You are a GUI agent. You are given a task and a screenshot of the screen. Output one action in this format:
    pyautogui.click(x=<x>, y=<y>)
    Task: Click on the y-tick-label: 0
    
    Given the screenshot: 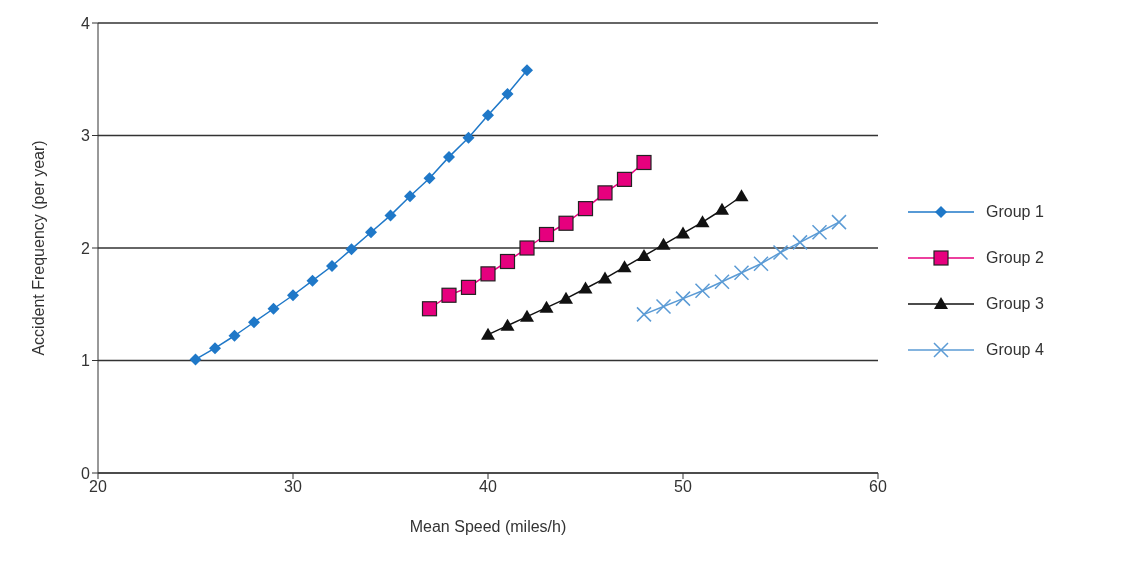 What is the action you would take?
    pyautogui.click(x=86, y=473)
    